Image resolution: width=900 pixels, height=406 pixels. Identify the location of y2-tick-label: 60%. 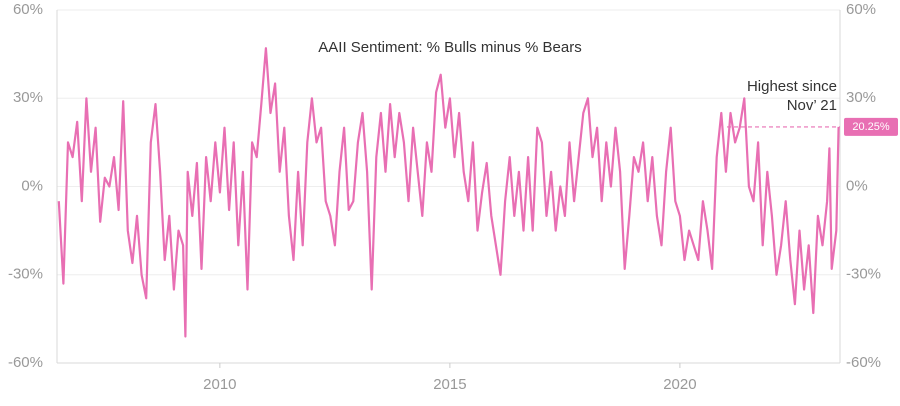
(861, 9).